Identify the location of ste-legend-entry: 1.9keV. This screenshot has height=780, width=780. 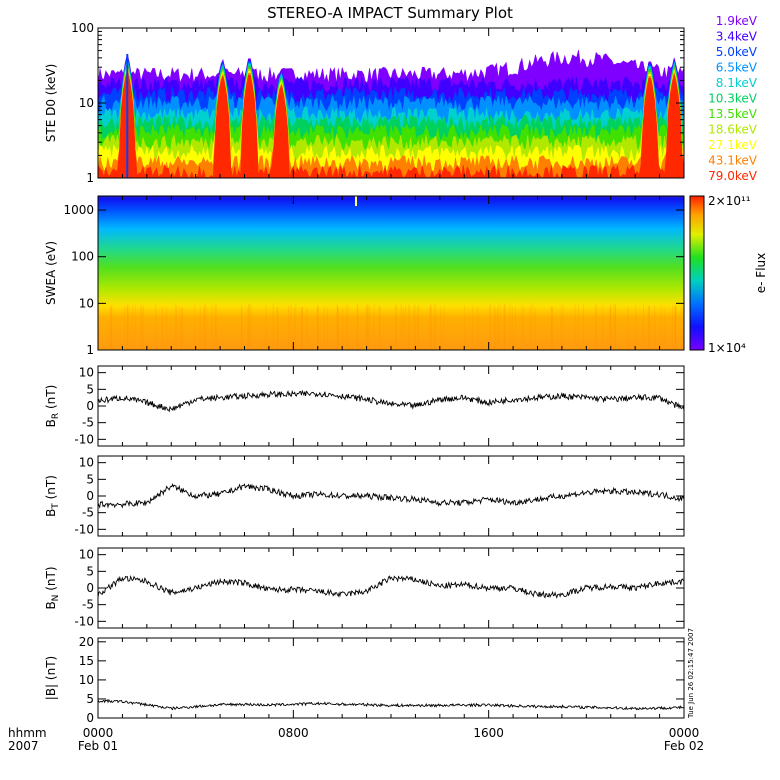
(737, 21).